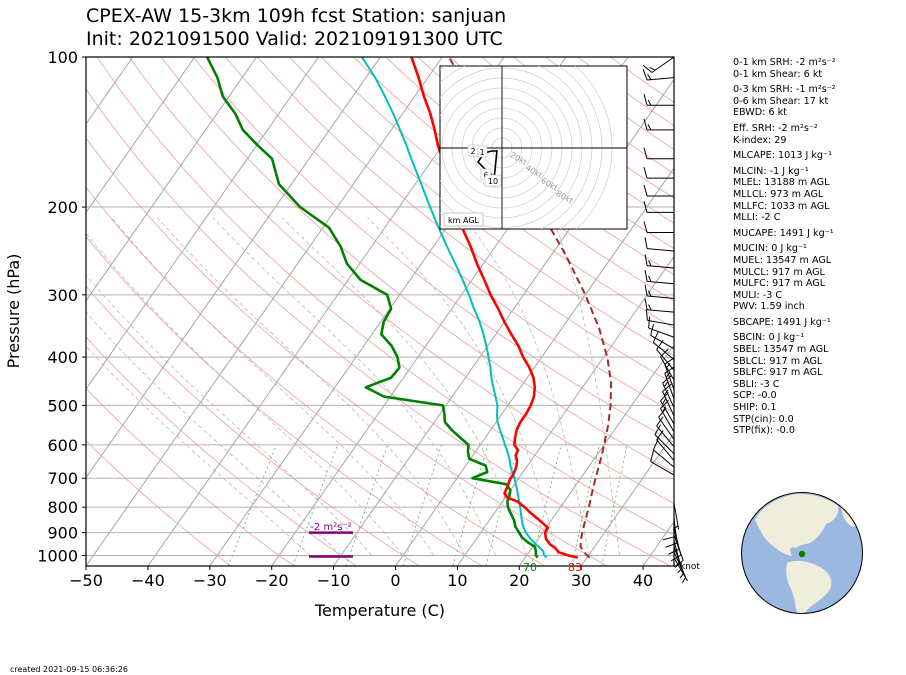 Image resolution: width=906 pixels, height=675 pixels. What do you see at coordinates (272, 580) in the screenshot?
I see `x-tick-label: −20` at bounding box center [272, 580].